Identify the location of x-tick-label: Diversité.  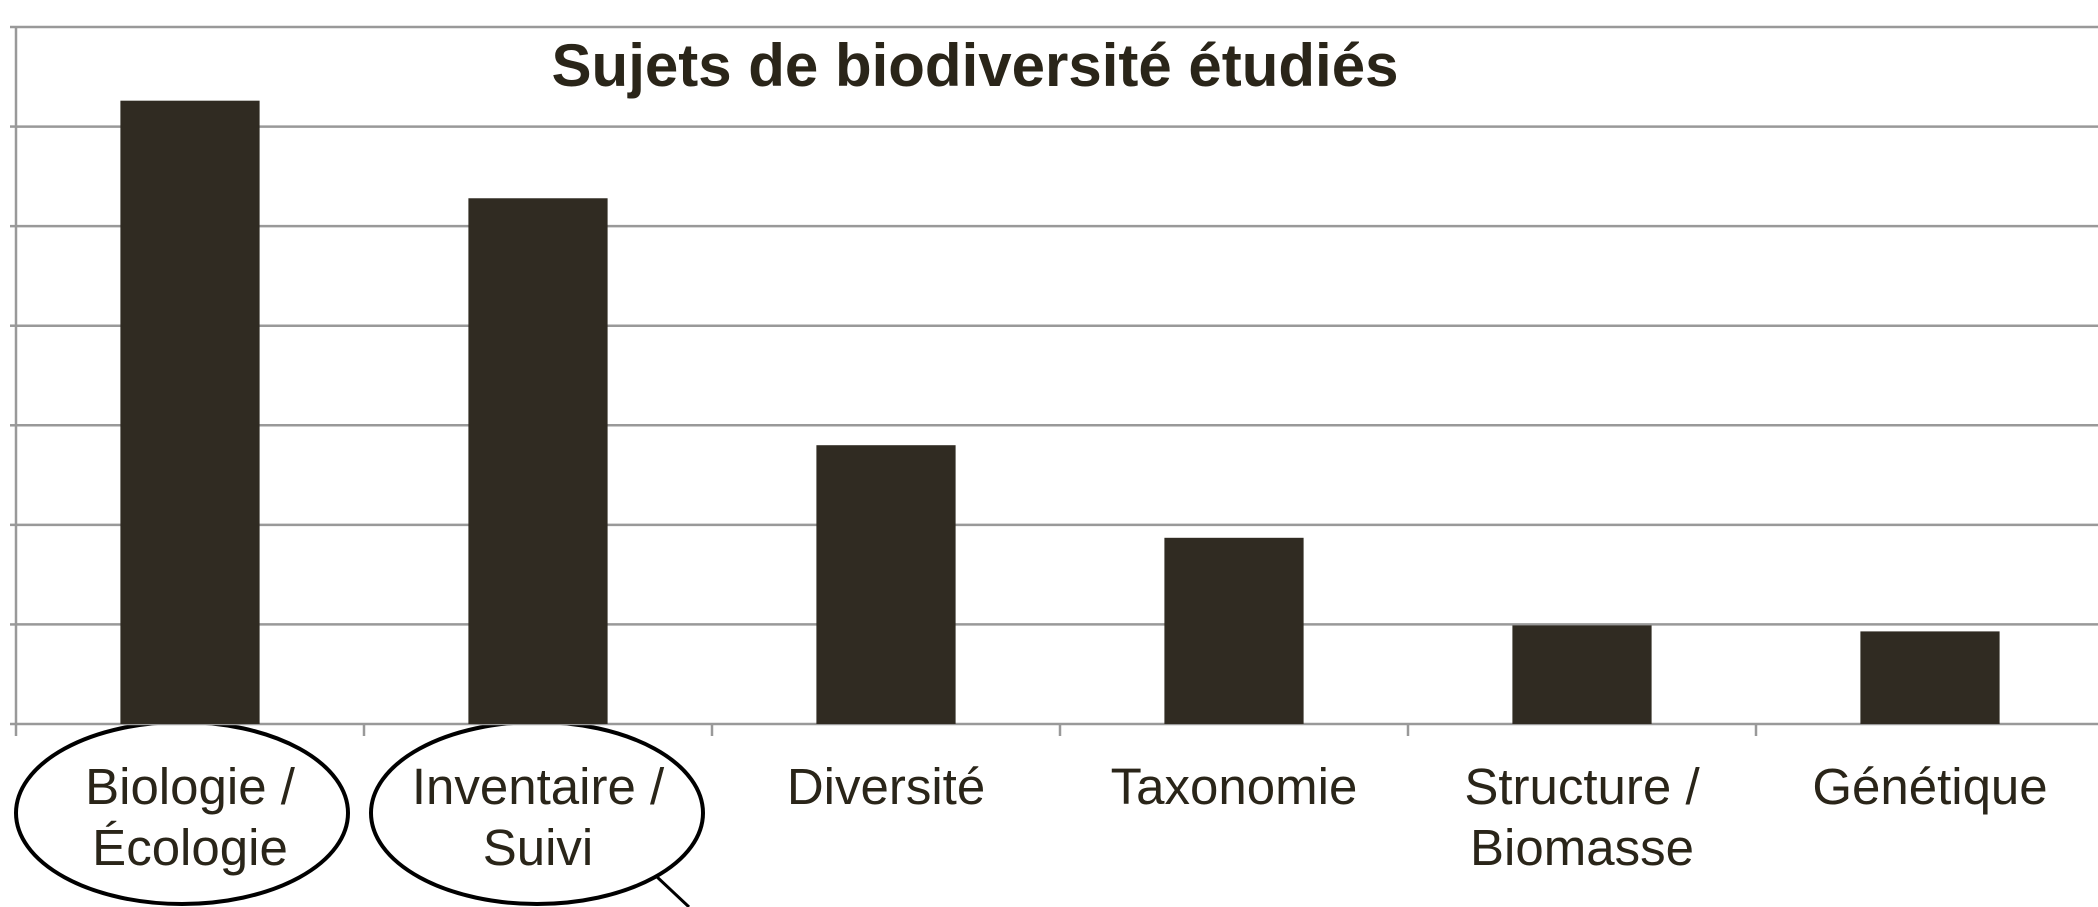
(886, 786).